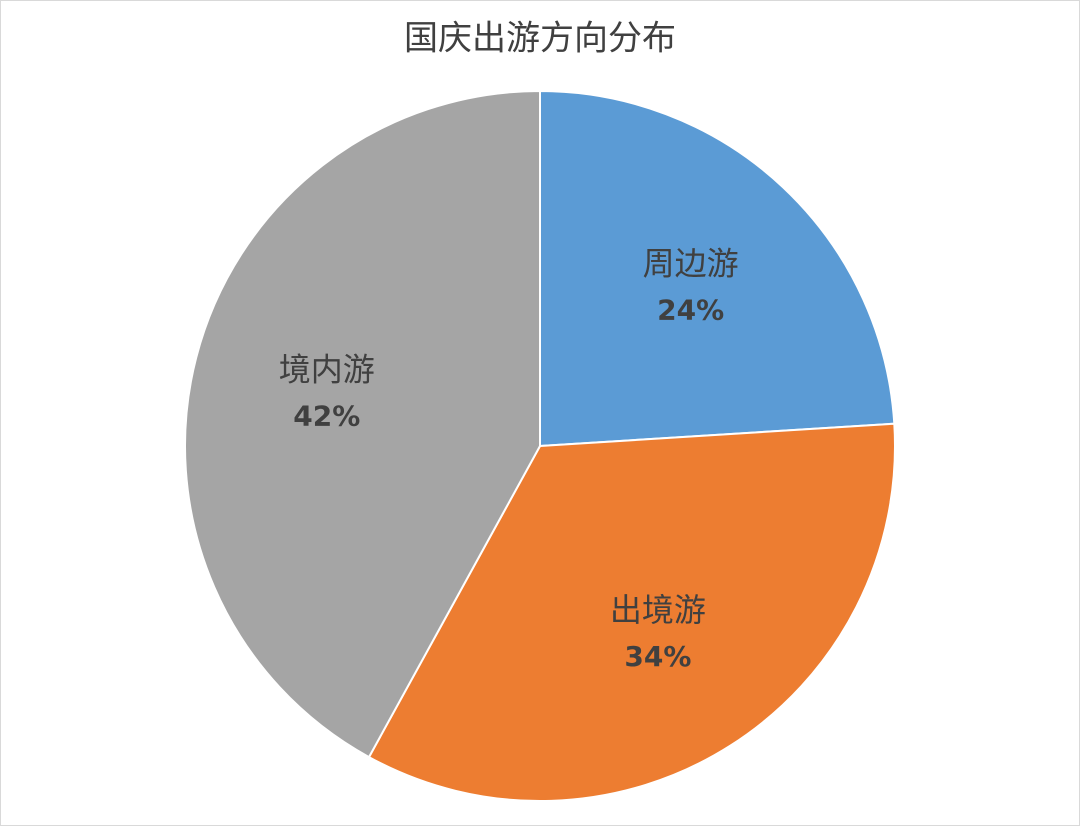  Describe the element at coordinates (690, 310) in the screenshot. I see `slice-value-label: 24%` at that location.